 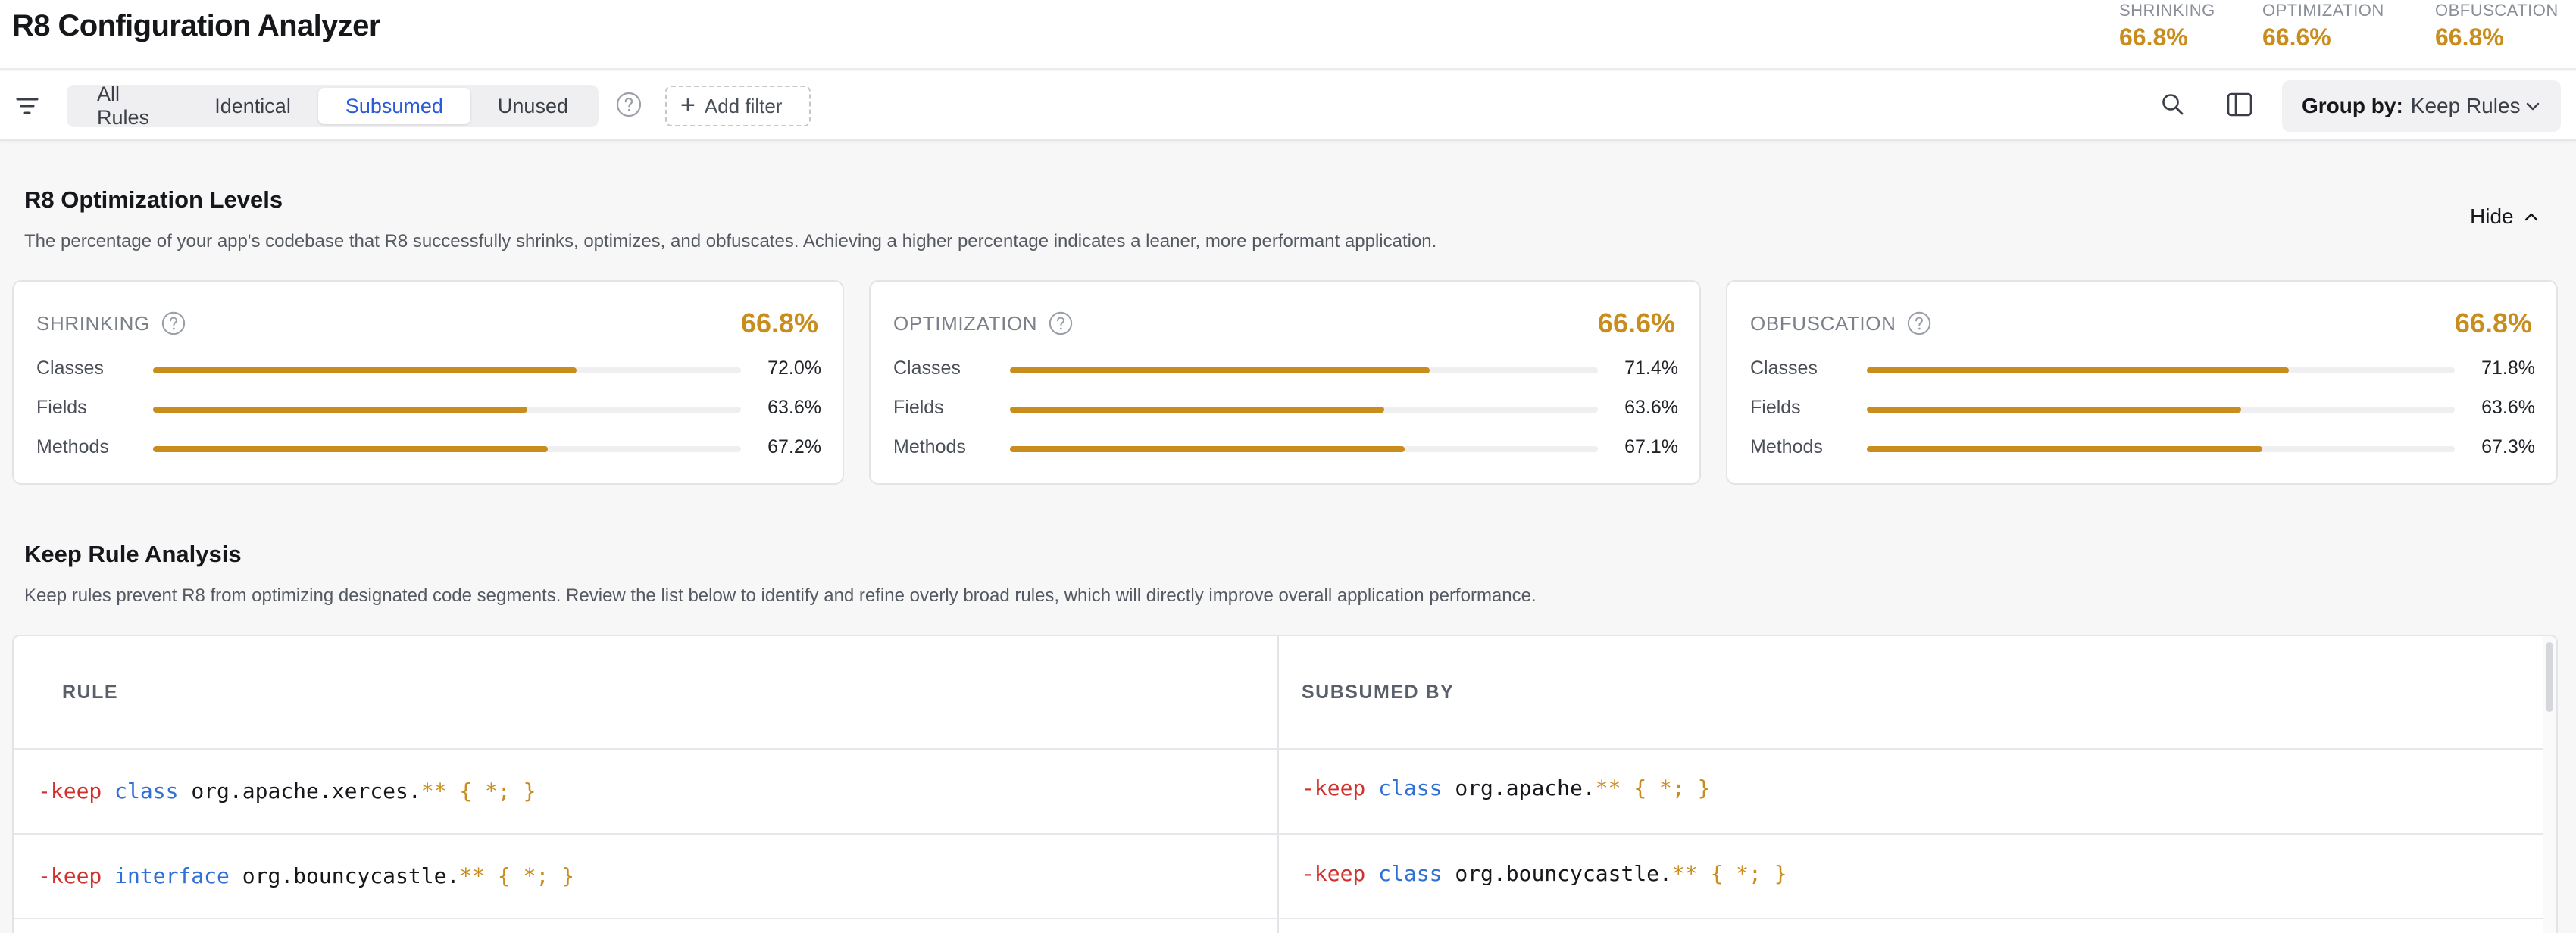 I want to click on metric-value: 72.0%, so click(x=794, y=368).